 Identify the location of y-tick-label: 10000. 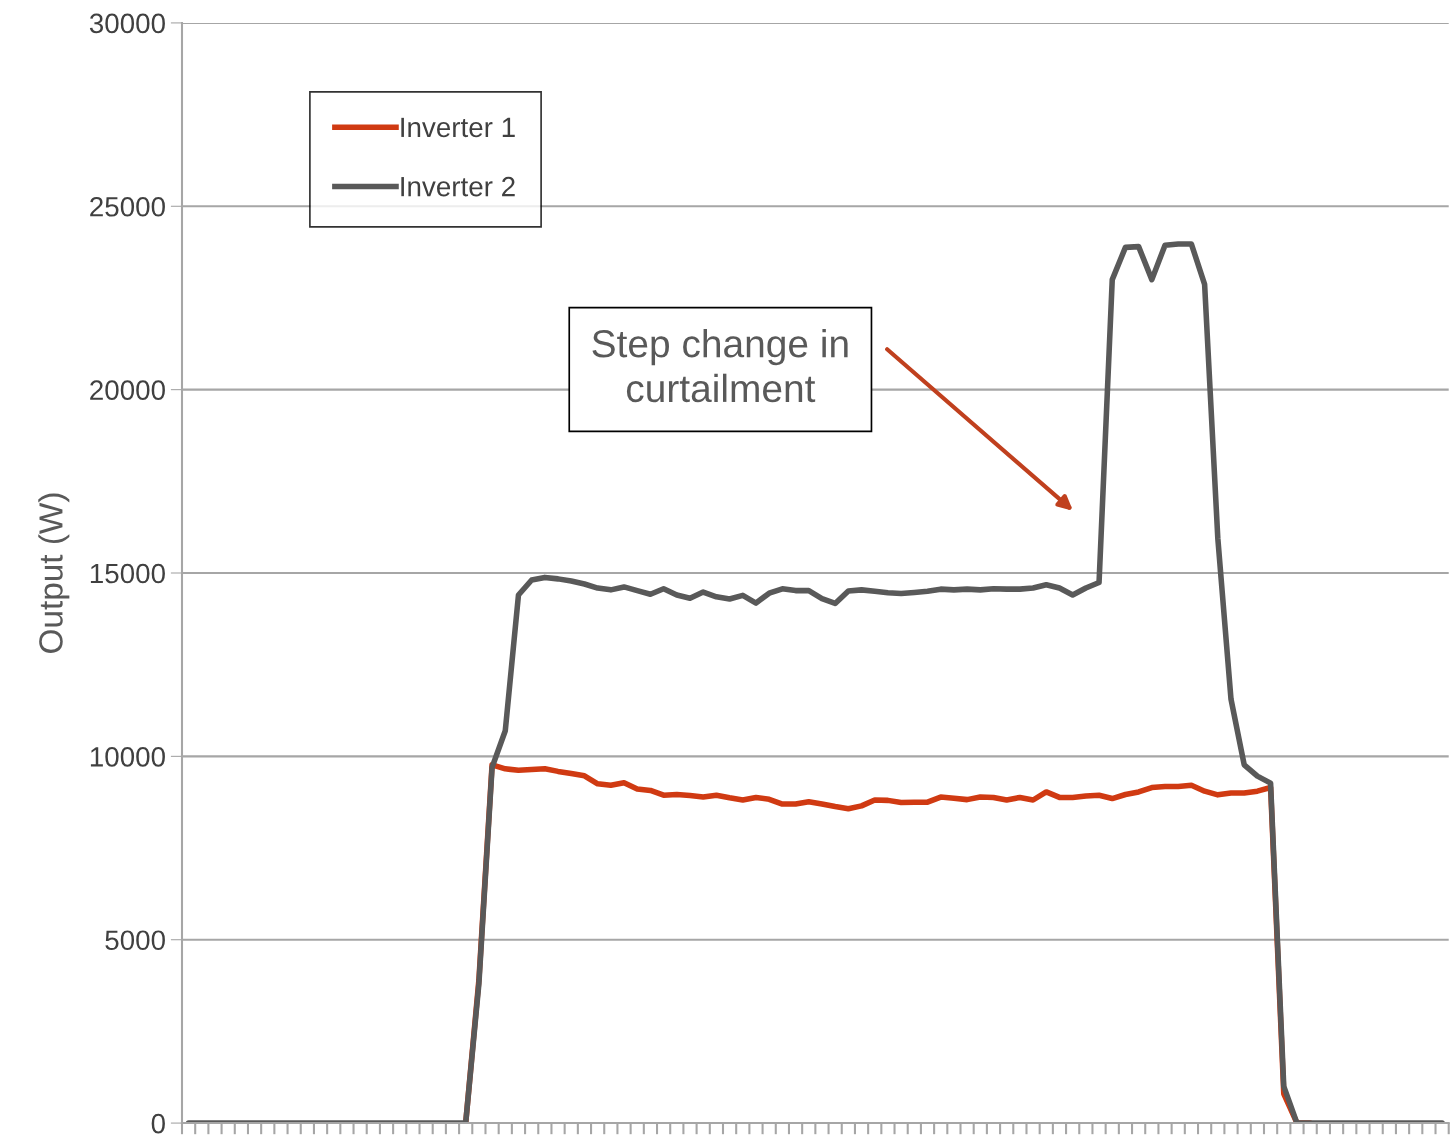
(127, 757).